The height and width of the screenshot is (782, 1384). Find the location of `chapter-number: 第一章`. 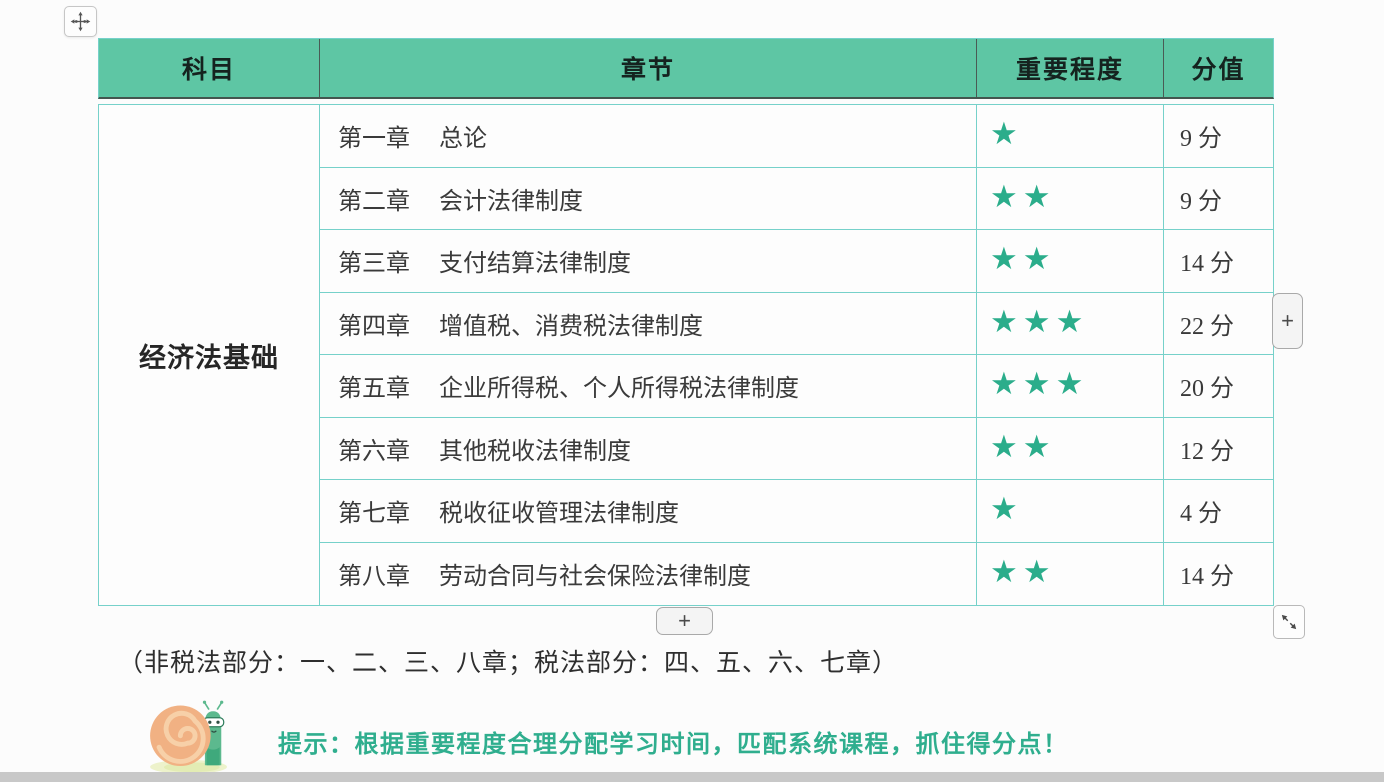

chapter-number: 第一章 is located at coordinates (374, 139).